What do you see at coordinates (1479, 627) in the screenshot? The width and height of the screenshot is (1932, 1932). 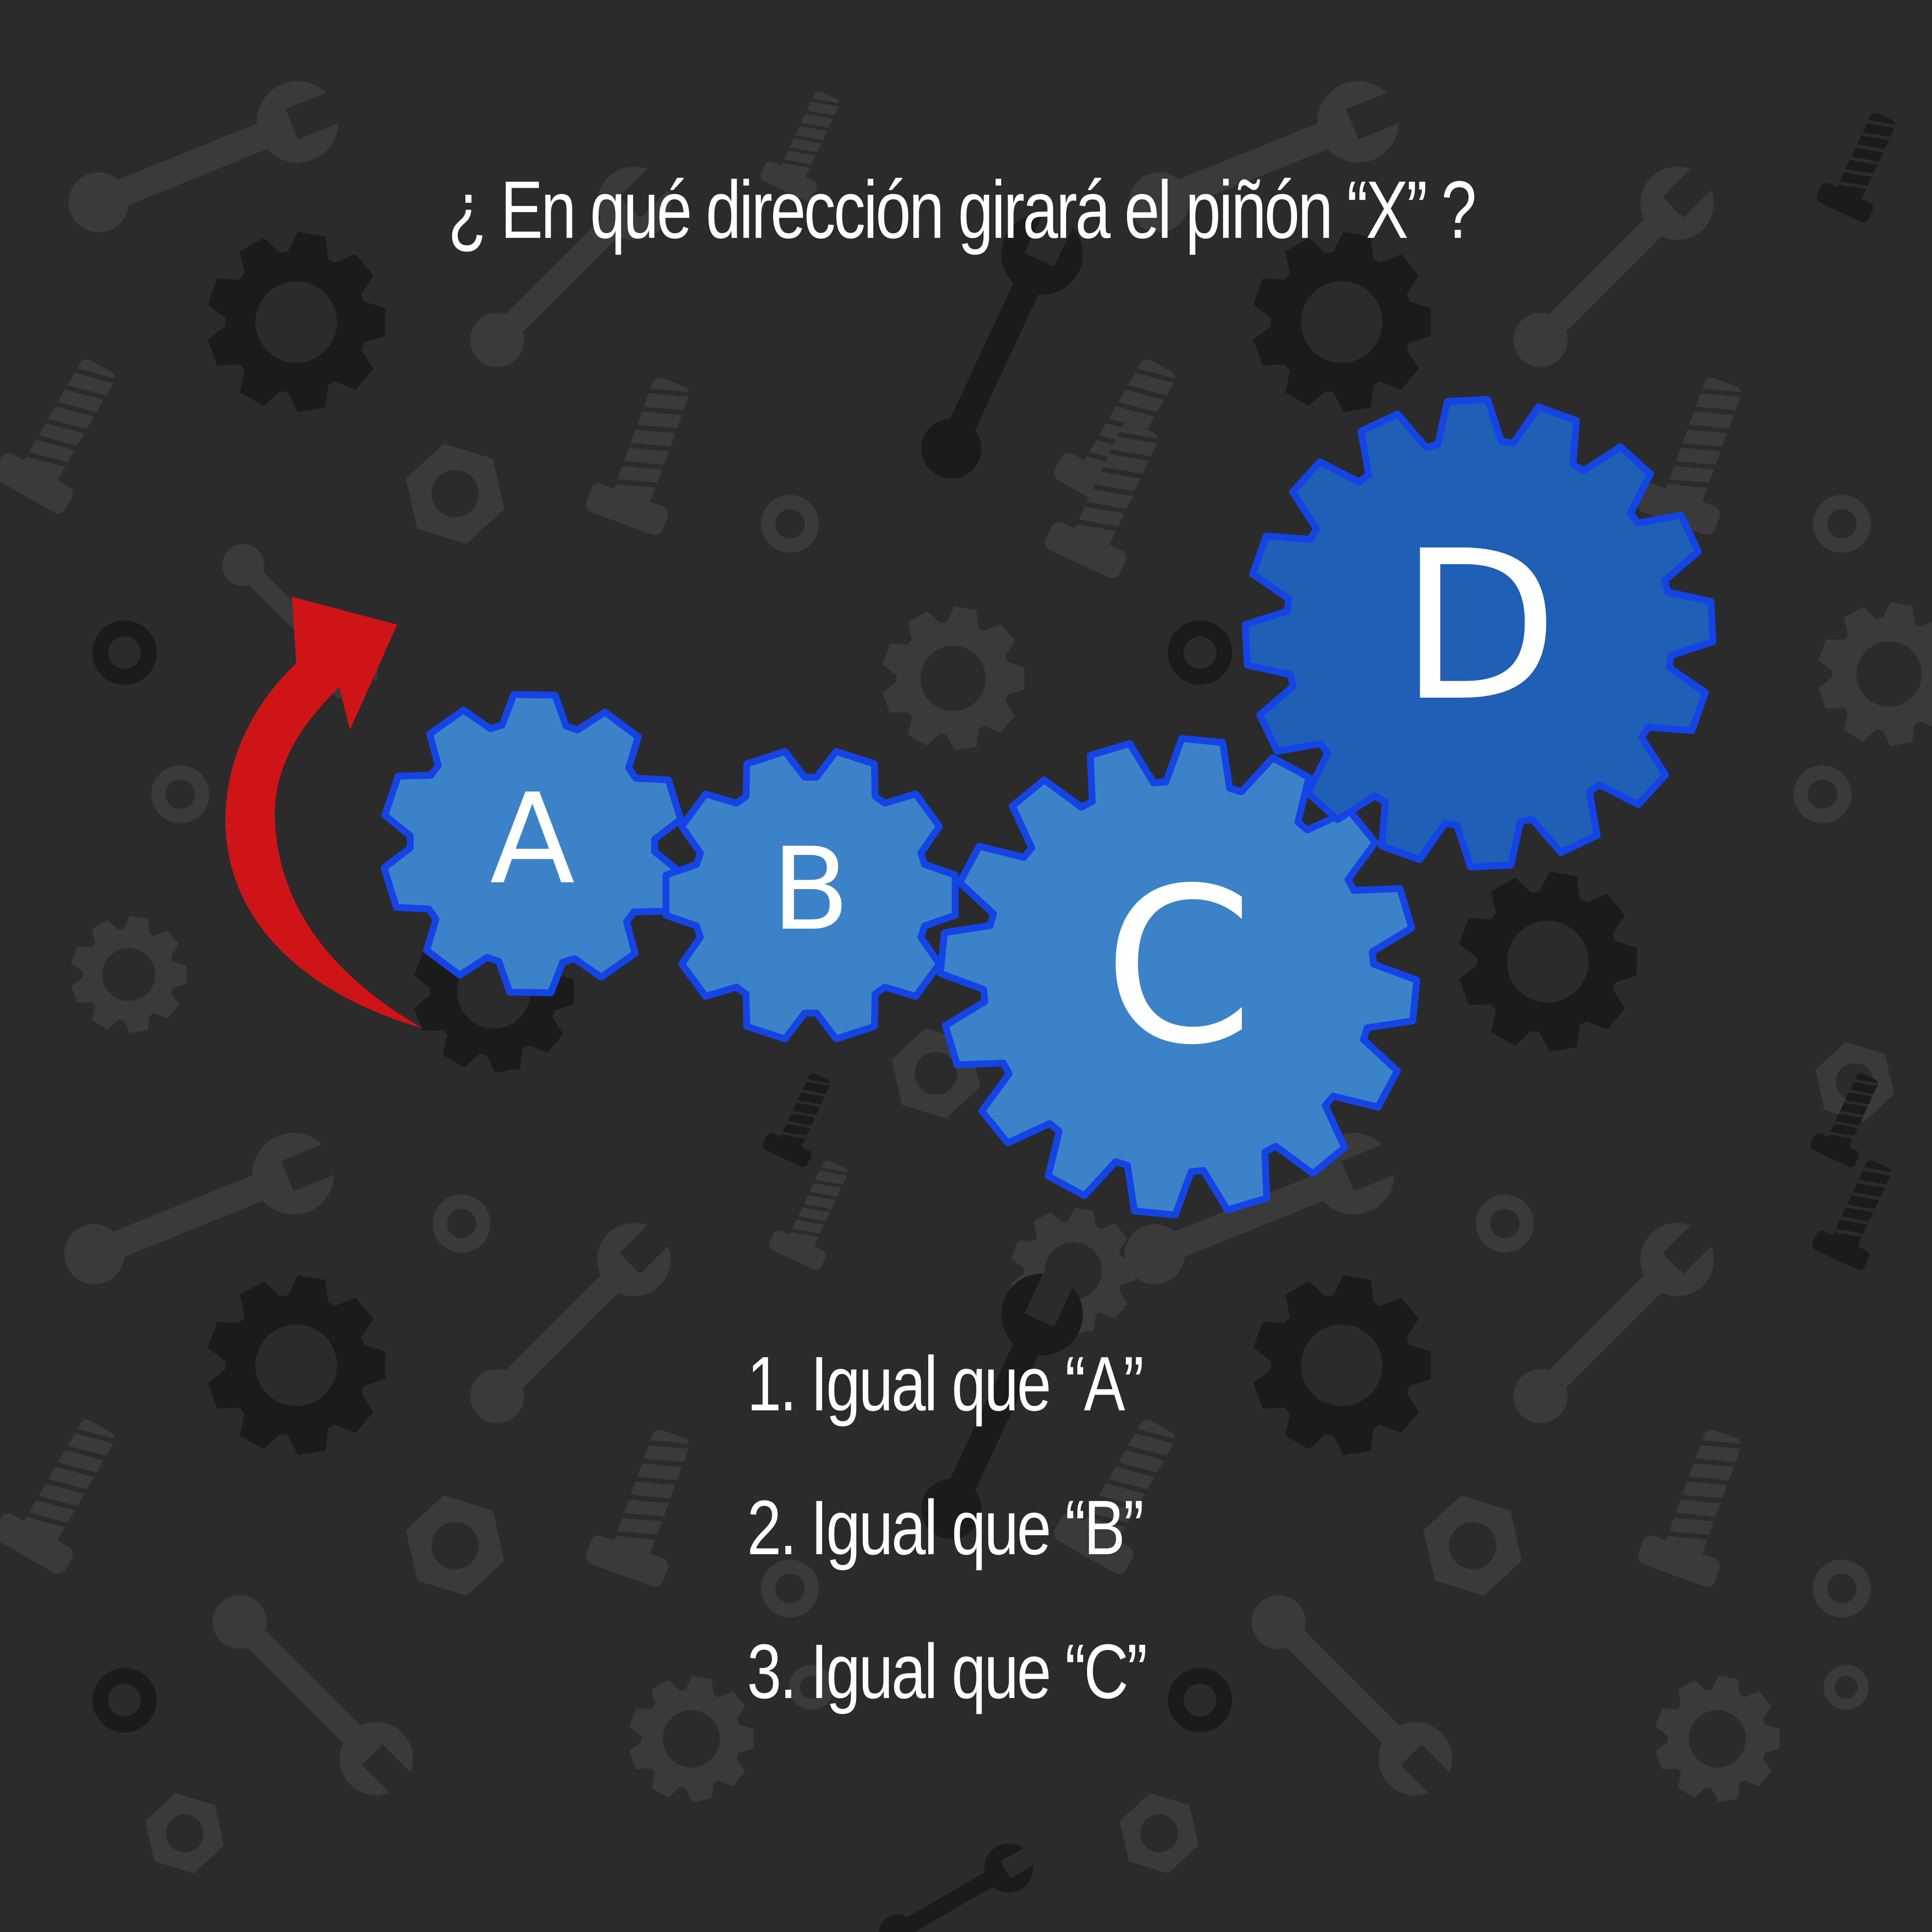 I see `gear-d-label: D` at bounding box center [1479, 627].